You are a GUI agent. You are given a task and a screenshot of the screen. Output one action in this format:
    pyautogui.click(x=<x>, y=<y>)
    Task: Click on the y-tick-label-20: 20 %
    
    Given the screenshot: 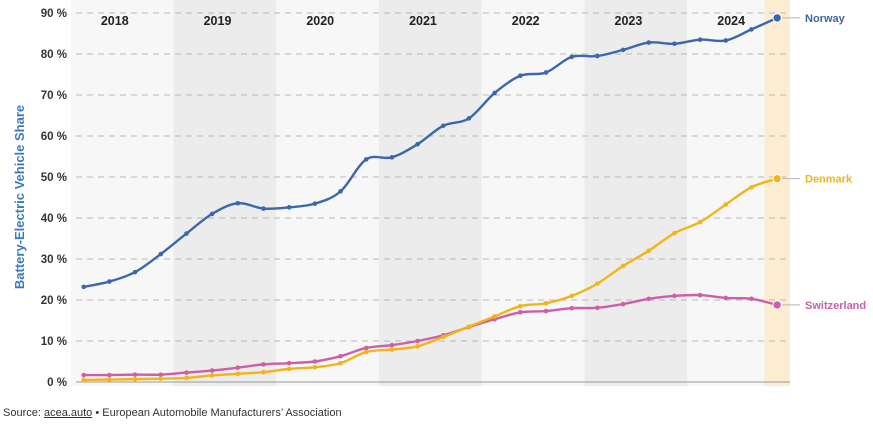 What is the action you would take?
    pyautogui.click(x=54, y=301)
    